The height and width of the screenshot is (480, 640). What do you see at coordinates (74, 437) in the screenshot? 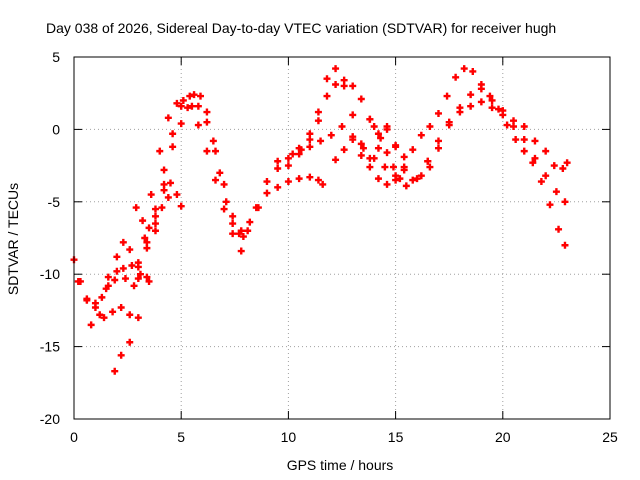
I see `x-tick-label: 0` at bounding box center [74, 437].